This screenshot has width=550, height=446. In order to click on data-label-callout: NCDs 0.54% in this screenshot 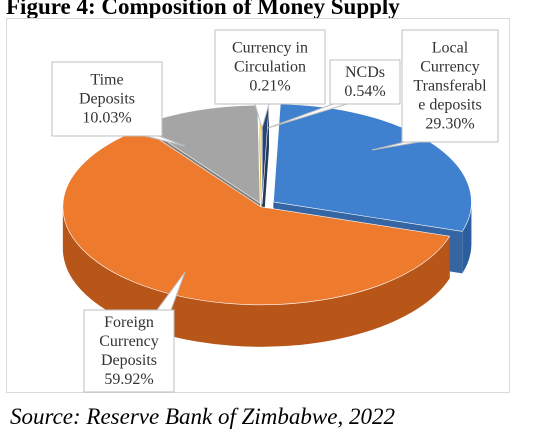, I will do `click(334, 94)`.